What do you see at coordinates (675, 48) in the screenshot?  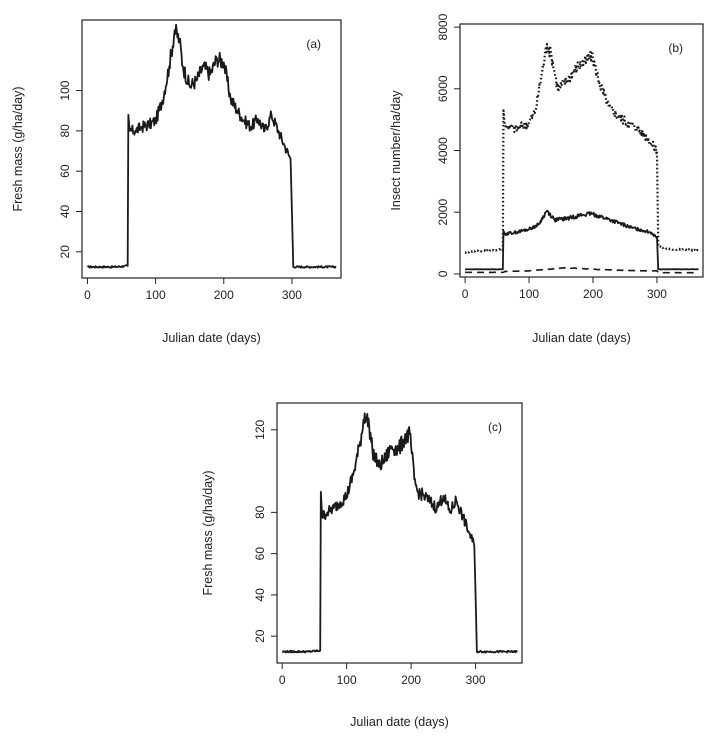 I see `panel-label: (b)` at bounding box center [675, 48].